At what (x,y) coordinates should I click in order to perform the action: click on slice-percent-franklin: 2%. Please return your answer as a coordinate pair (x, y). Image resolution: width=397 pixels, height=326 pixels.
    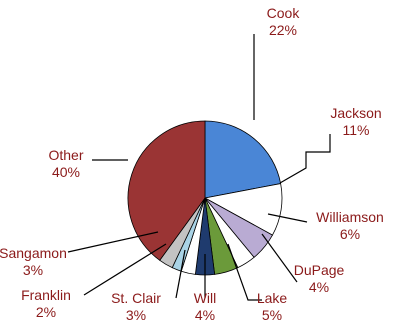
    Looking at the image, I should click on (46, 312).